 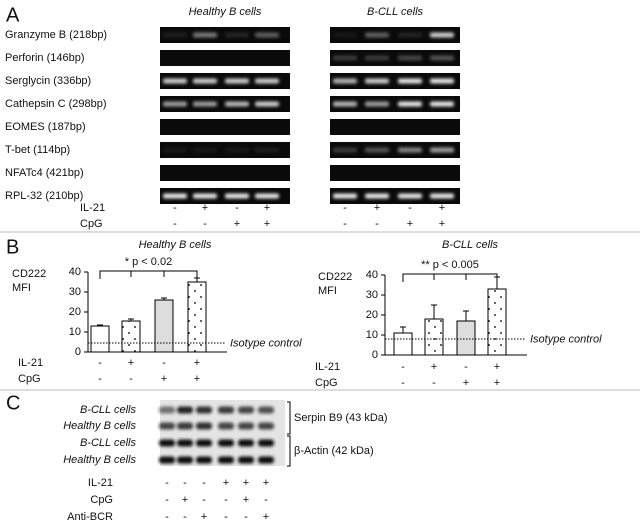 I want to click on y-tick-label: 30, so click(x=75, y=292).